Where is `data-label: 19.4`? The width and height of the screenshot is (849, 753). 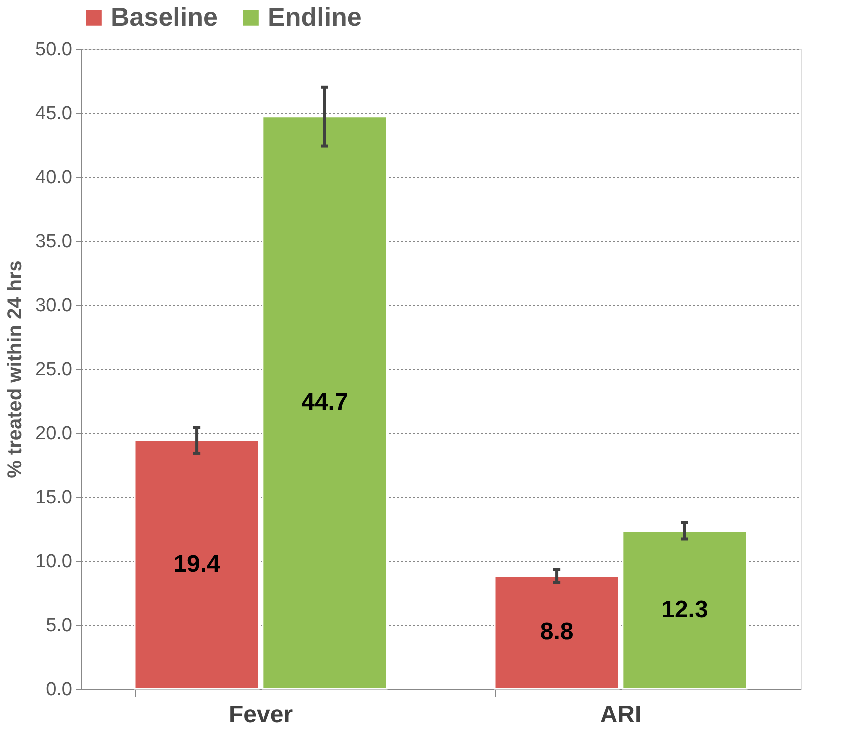
data-label: 19.4 is located at coordinates (198, 564).